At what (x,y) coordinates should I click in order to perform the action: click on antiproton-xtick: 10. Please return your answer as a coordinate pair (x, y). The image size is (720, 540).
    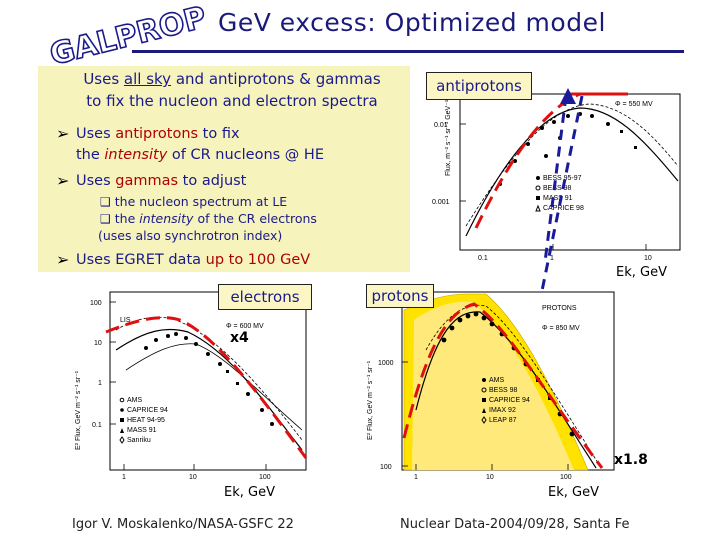
    Looking at the image, I should click on (648, 258).